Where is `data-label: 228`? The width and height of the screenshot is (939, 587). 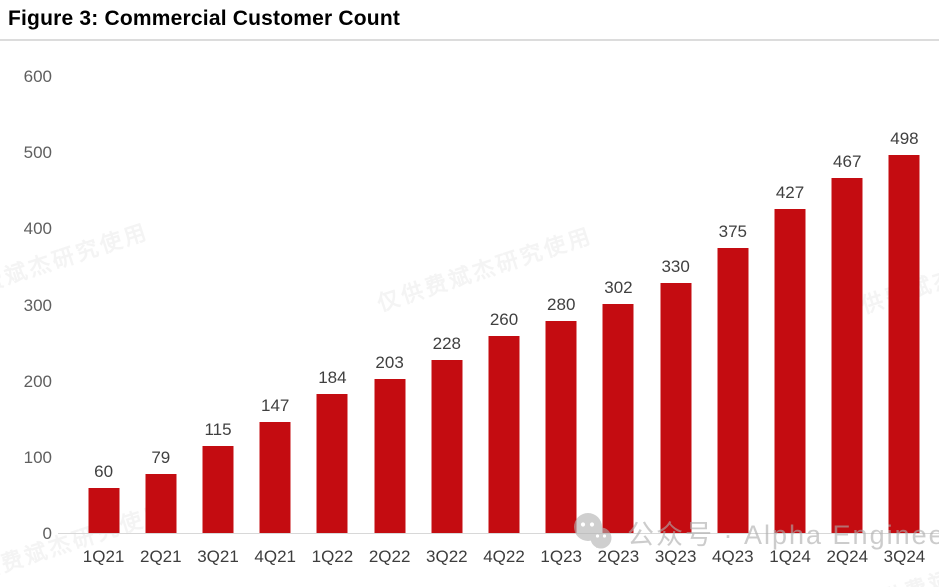 data-label: 228 is located at coordinates (446, 344).